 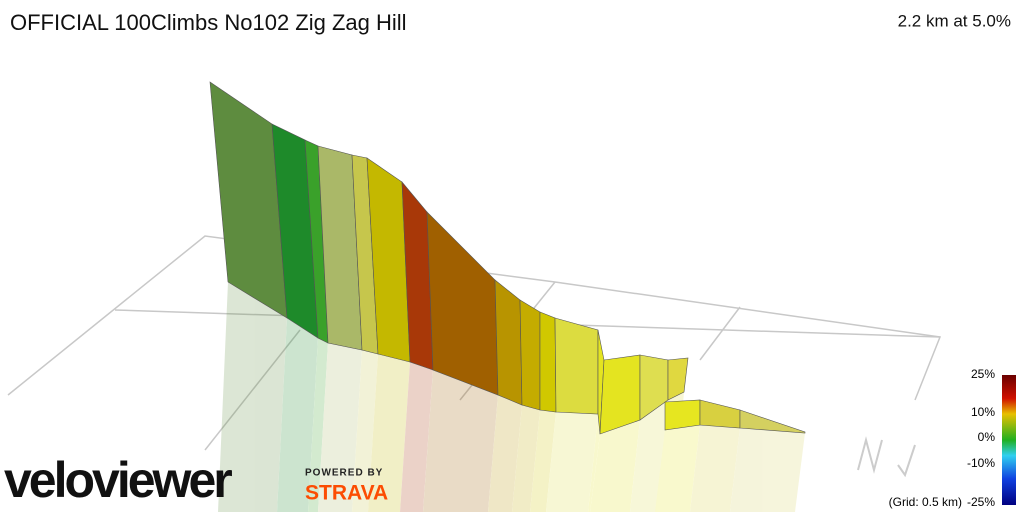 I want to click on powered-by: POWERED BY, so click(x=344, y=473).